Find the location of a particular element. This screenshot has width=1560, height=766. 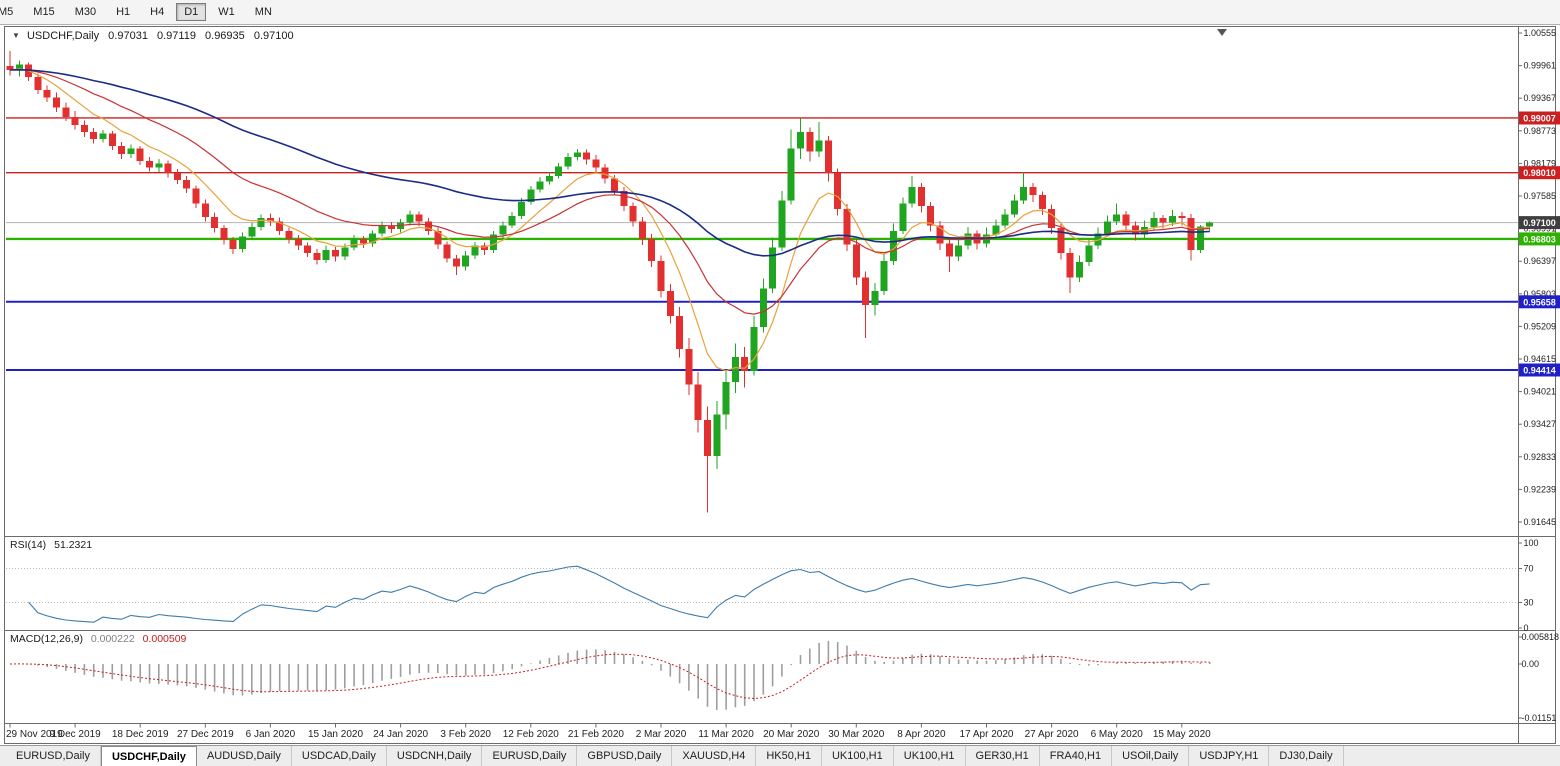

svg-text: -0.01151 is located at coordinates (1539, 718).